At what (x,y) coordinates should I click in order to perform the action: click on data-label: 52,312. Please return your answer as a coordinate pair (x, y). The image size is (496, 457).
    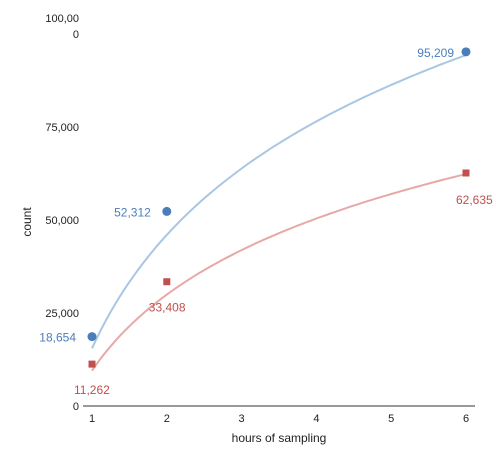
    Looking at the image, I should click on (132, 212).